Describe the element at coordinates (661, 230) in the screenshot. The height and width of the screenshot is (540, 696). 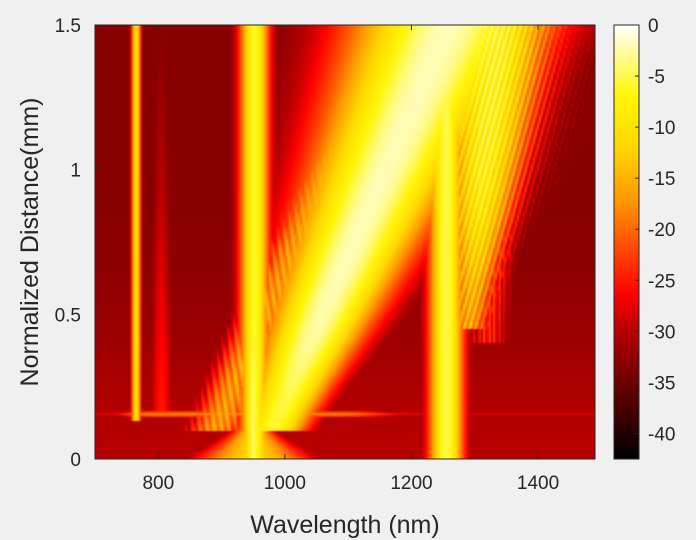
I see `colorbar-tick-label: -20` at that location.